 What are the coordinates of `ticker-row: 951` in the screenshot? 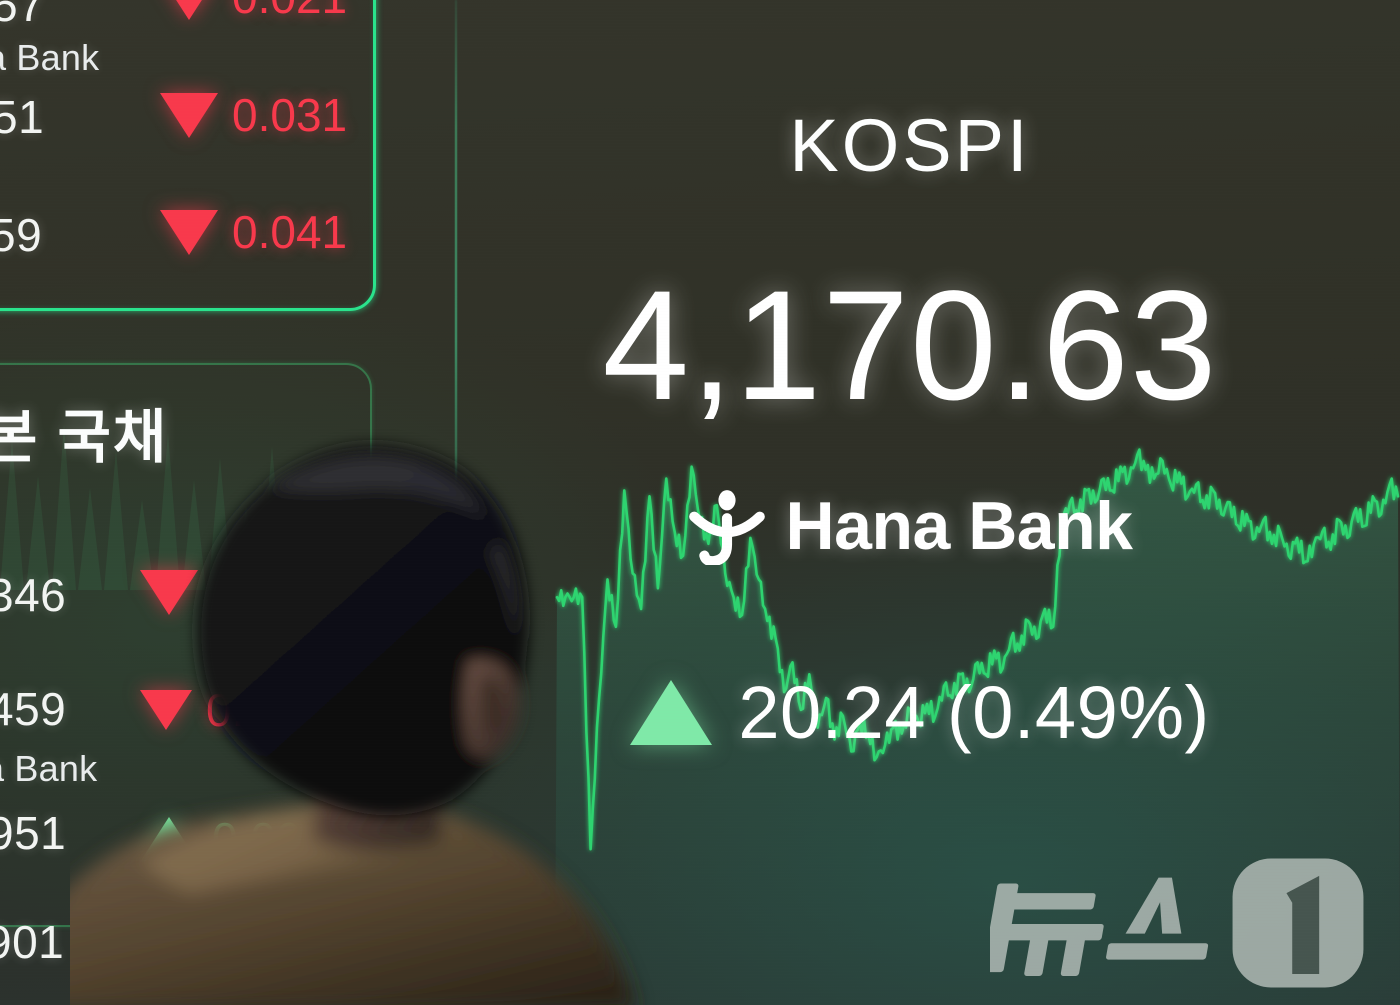 It's located at (33, 833).